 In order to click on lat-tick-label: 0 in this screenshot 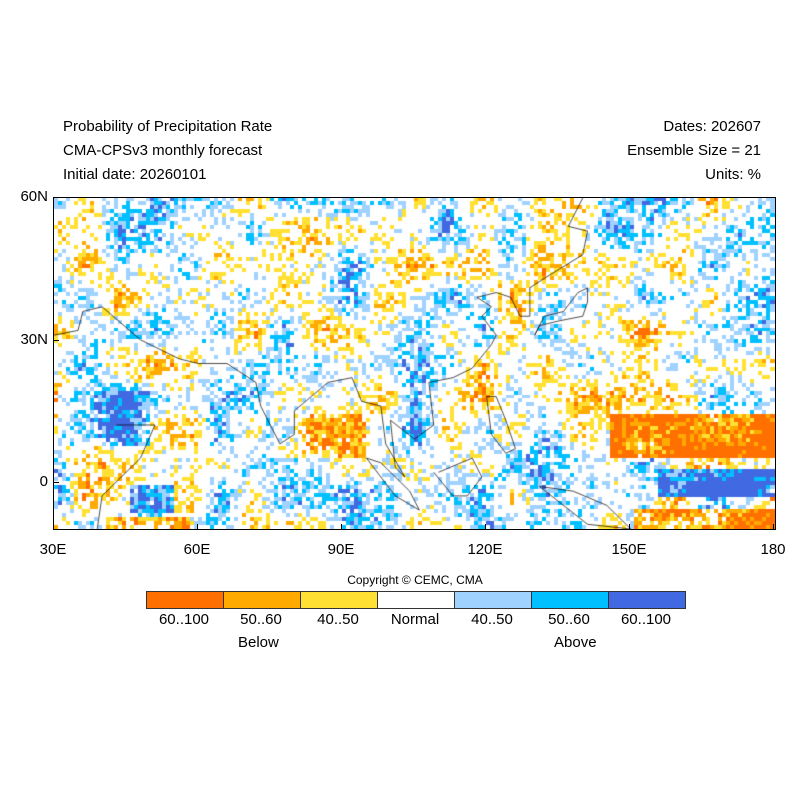, I will do `click(43, 482)`.